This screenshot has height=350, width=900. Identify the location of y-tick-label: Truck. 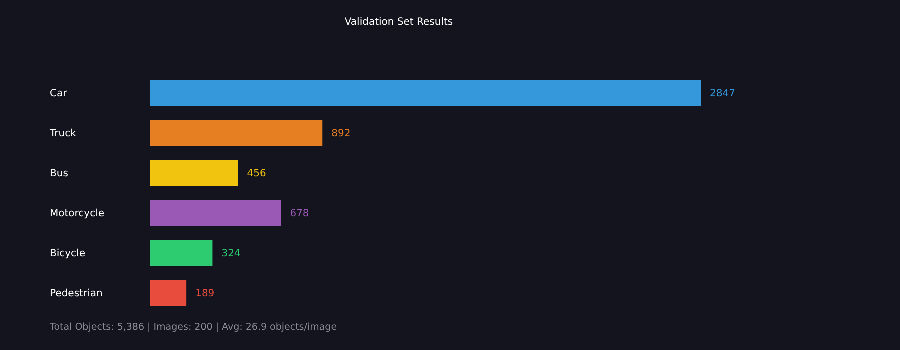
(63, 134).